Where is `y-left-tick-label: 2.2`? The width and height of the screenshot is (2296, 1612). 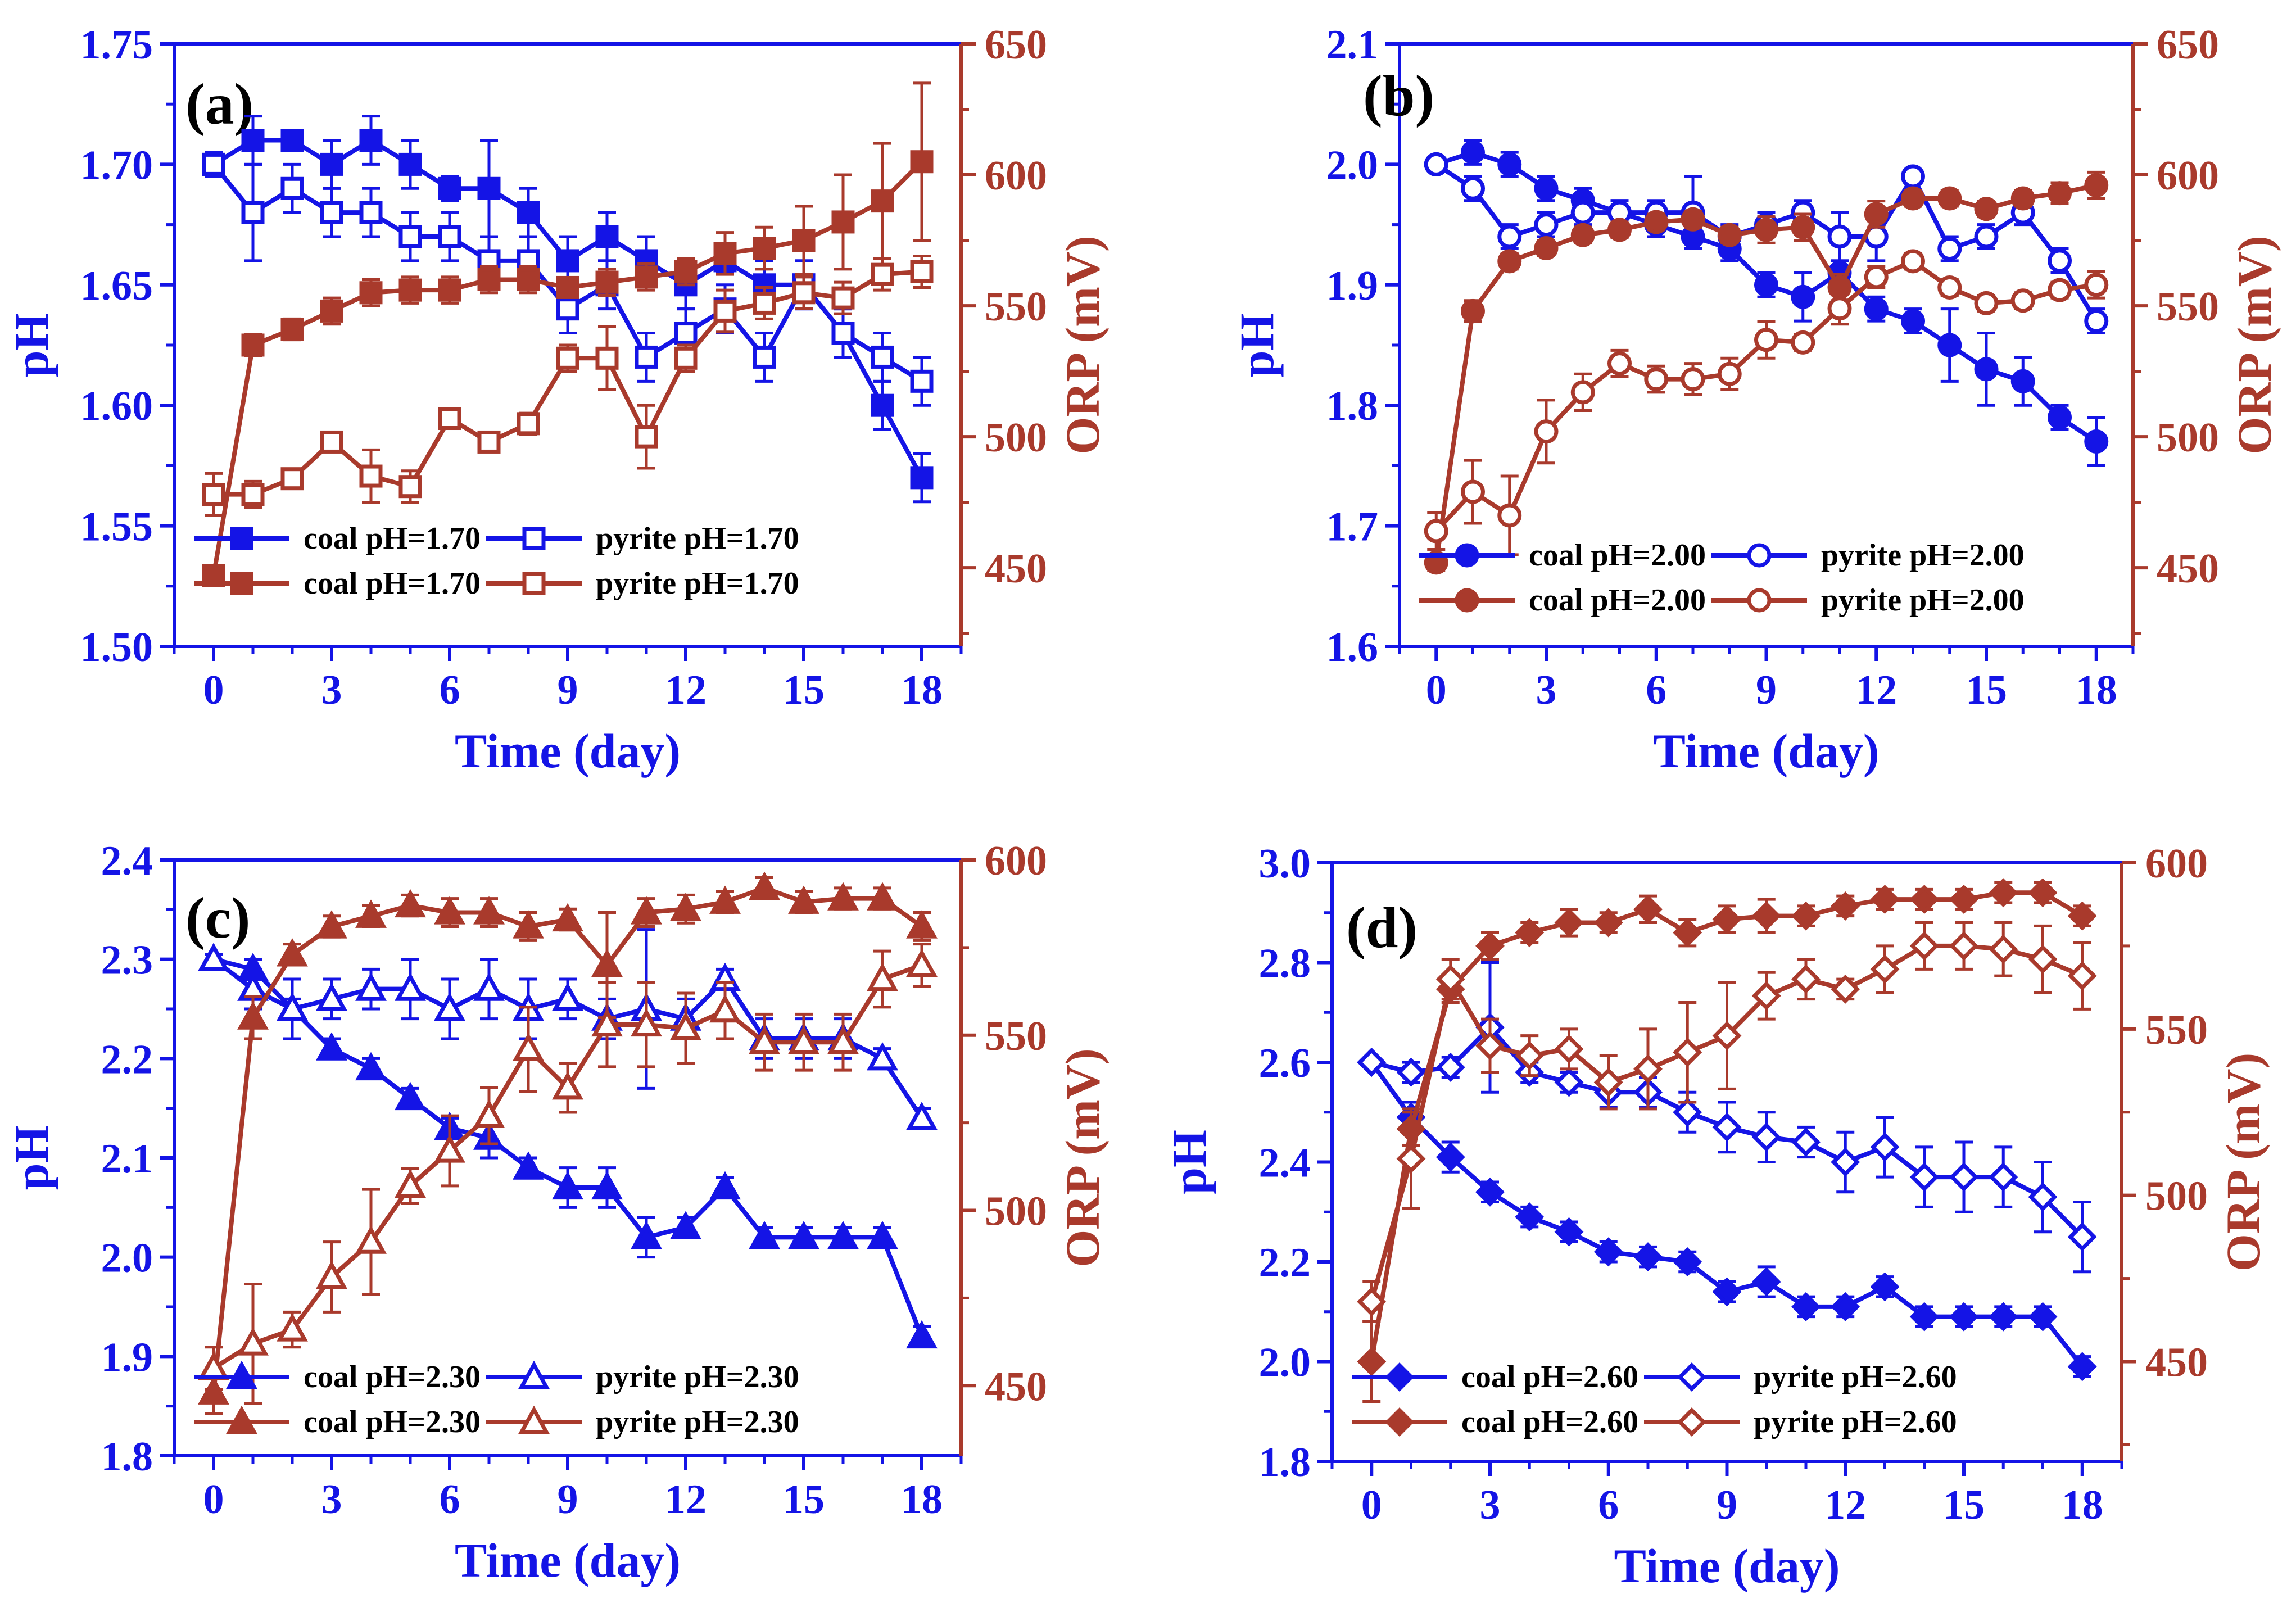
y-left-tick-label: 2.2 is located at coordinates (1285, 1263).